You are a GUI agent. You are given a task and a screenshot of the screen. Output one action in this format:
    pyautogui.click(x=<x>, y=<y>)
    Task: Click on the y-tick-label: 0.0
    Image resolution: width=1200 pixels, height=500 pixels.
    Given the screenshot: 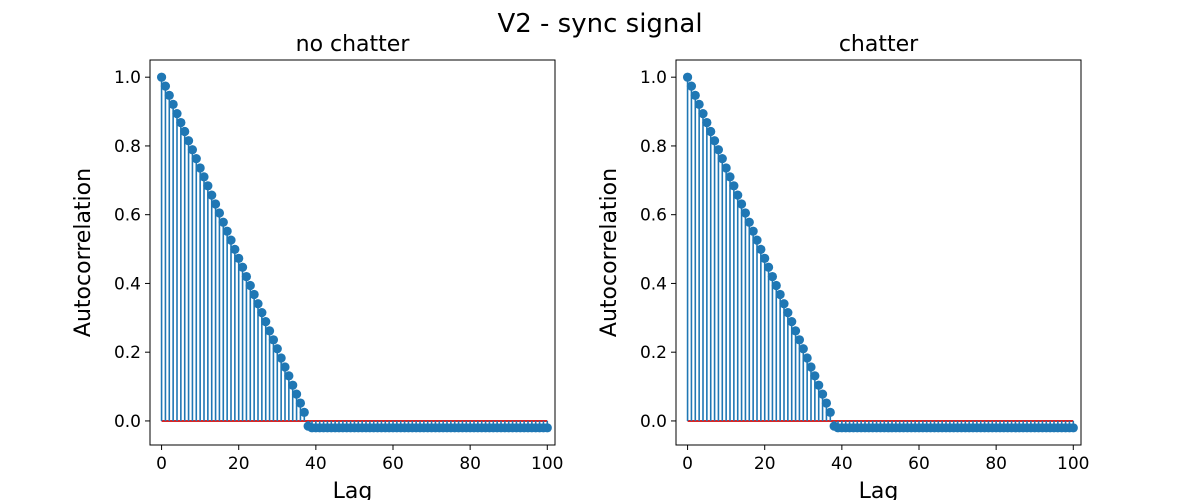 What is the action you would take?
    pyautogui.click(x=127, y=422)
    